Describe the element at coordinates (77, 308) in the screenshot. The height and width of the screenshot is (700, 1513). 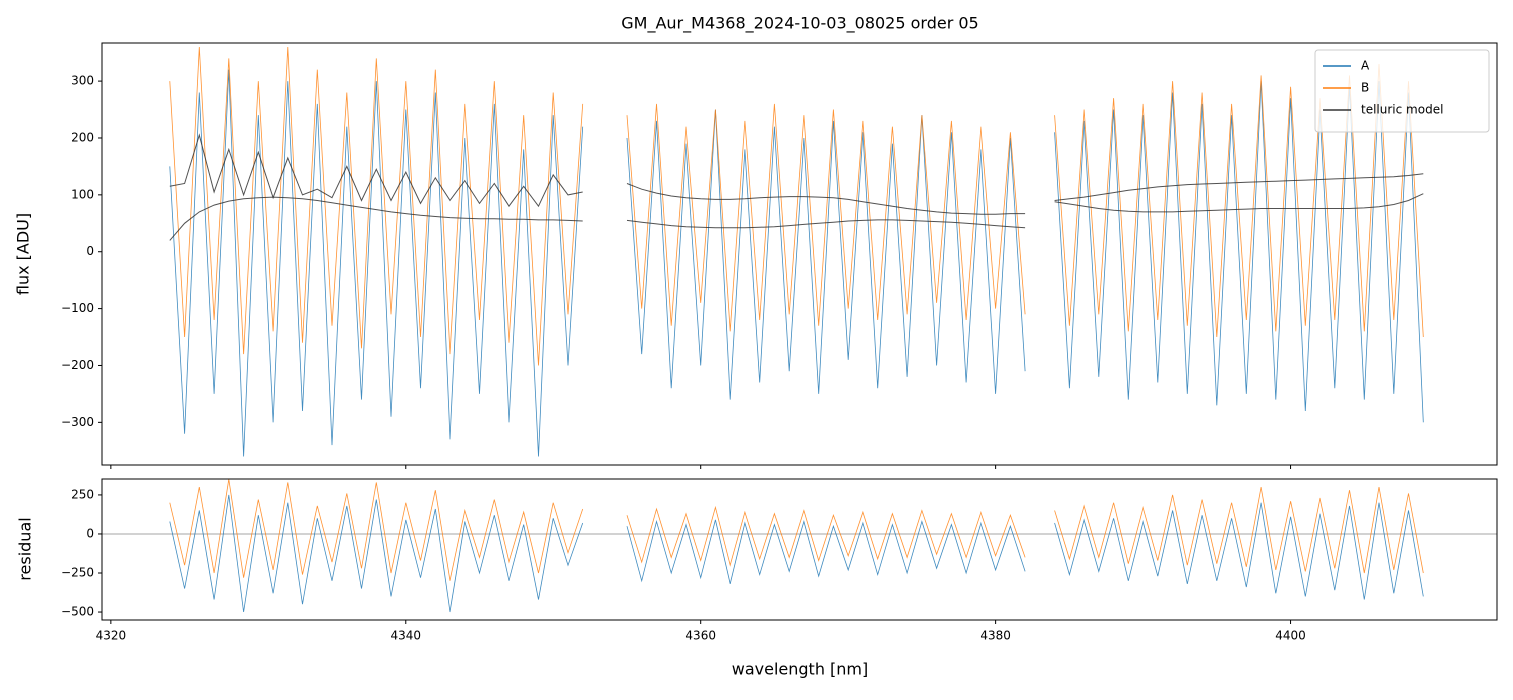
I see `y-tick-label: −100` at that location.